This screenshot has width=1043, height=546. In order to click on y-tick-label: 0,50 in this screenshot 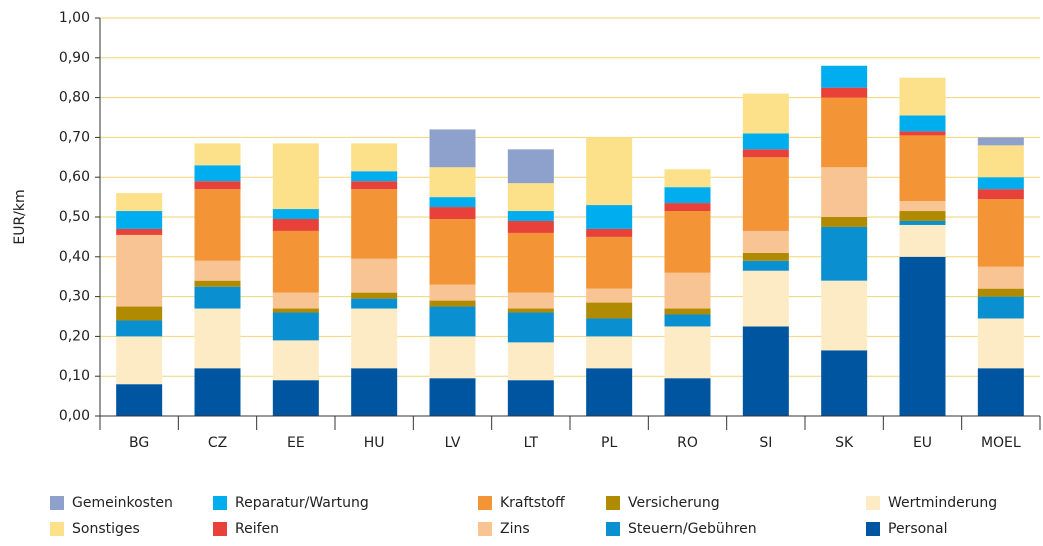, I will do `click(74, 217)`.